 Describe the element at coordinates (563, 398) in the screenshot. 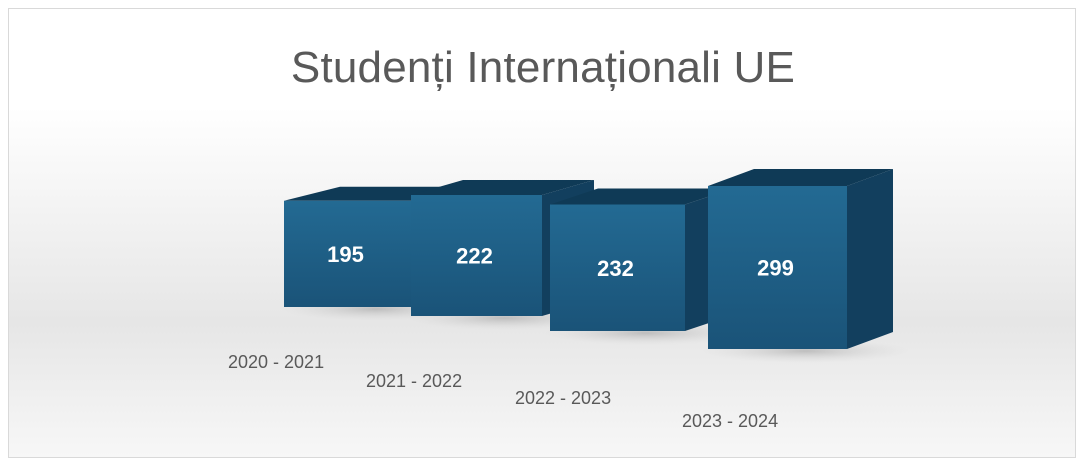

I see `category-label: 2022 - 2023` at that location.